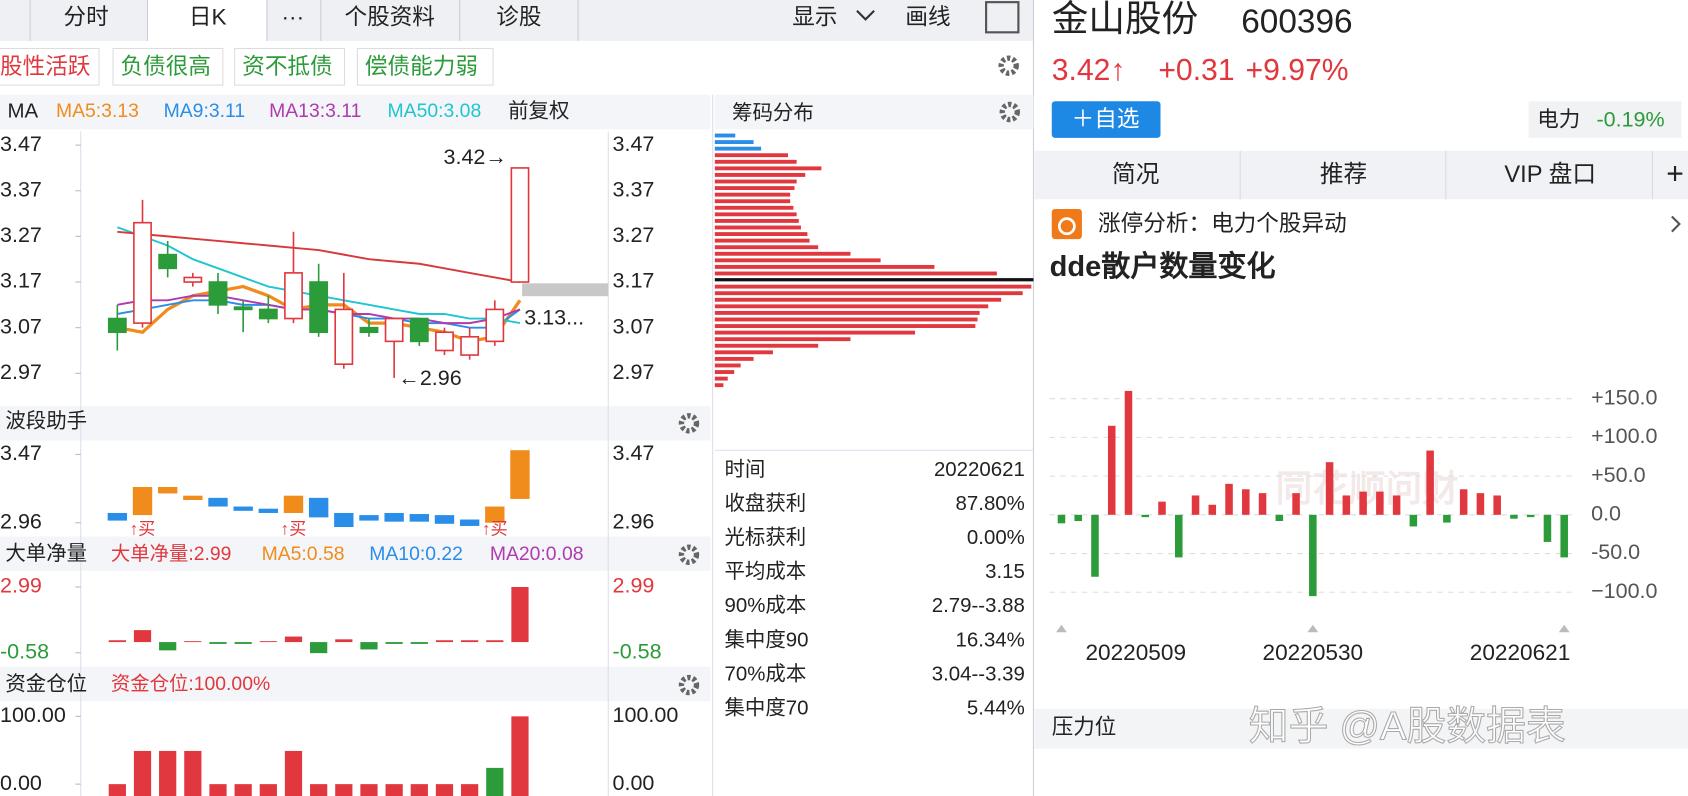 This screenshot has width=1688, height=796. I want to click on layout-icon, so click(1002, 17).